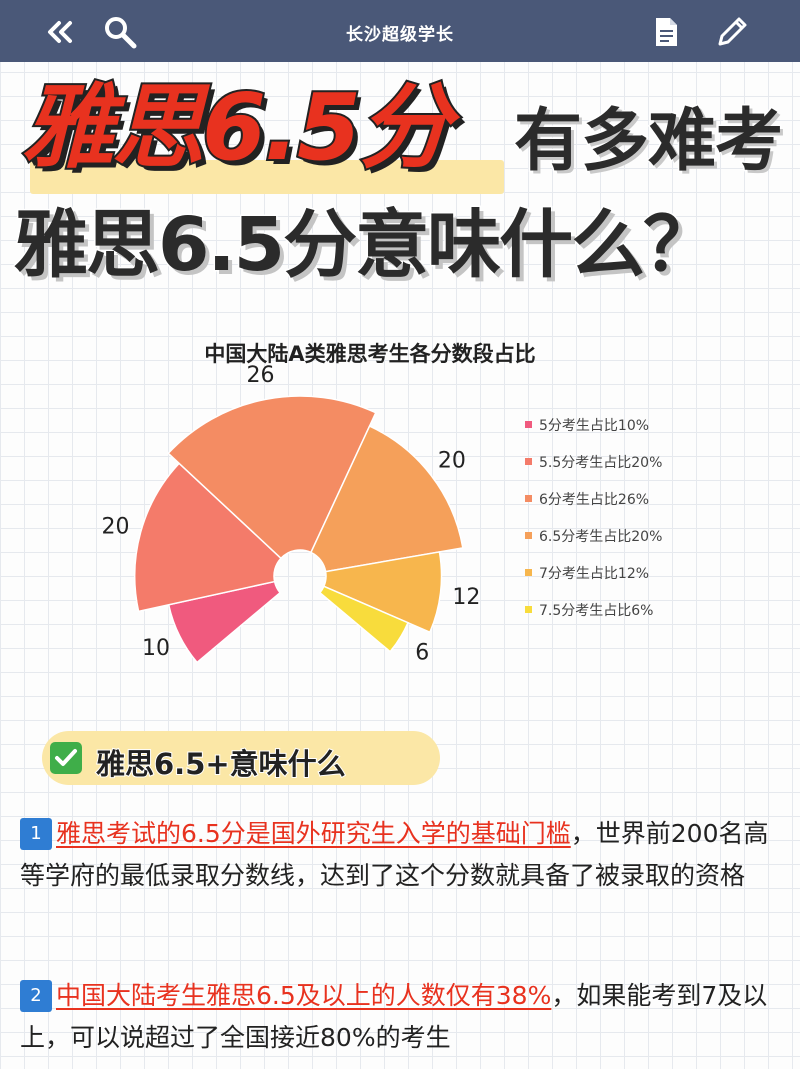 This screenshot has height=1069, width=800. What do you see at coordinates (660, 609) in the screenshot?
I see `legend-item: 7.5分考生占比6%` at bounding box center [660, 609].